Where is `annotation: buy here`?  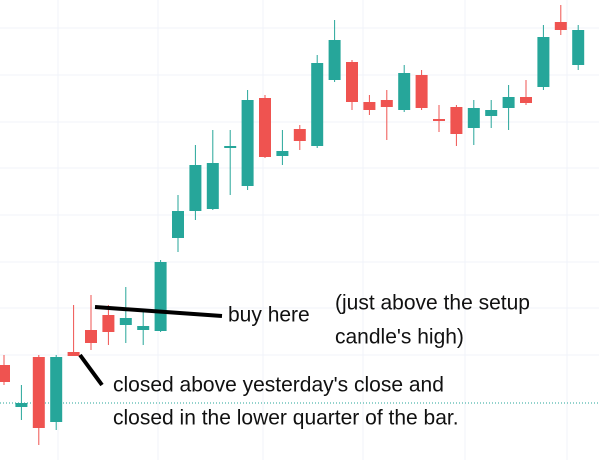
annotation: buy here is located at coordinates (269, 315).